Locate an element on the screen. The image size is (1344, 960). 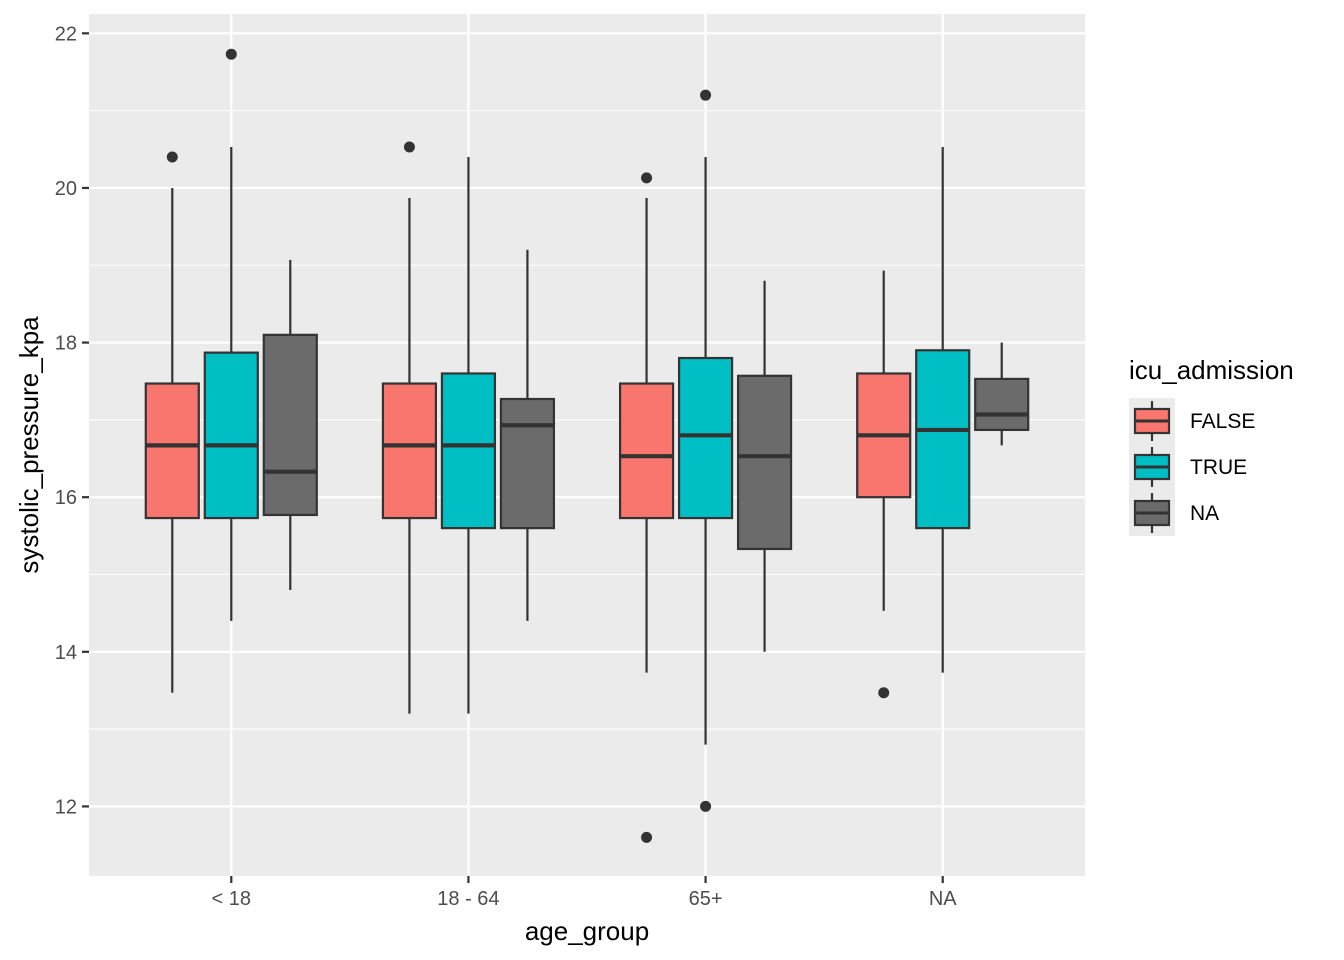
box-18 - 64-NA is located at coordinates (527, 435).